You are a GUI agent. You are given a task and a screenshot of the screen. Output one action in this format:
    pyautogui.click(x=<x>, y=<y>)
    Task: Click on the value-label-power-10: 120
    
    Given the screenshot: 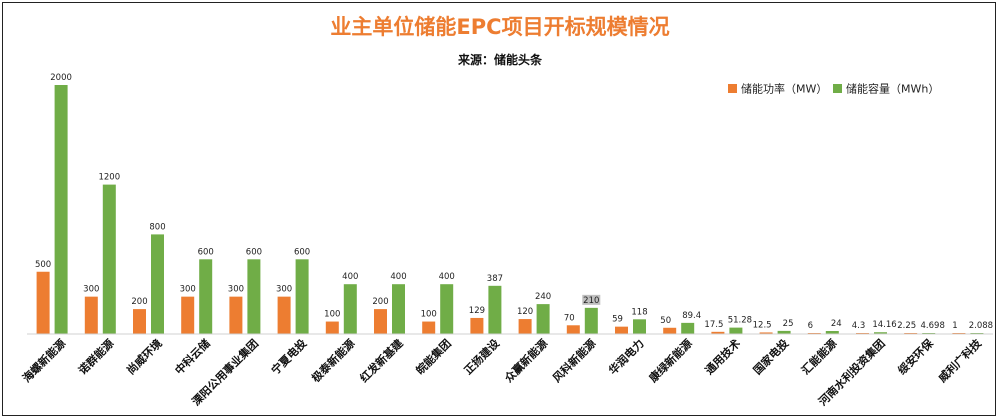 What is the action you would take?
    pyautogui.click(x=525, y=312)
    